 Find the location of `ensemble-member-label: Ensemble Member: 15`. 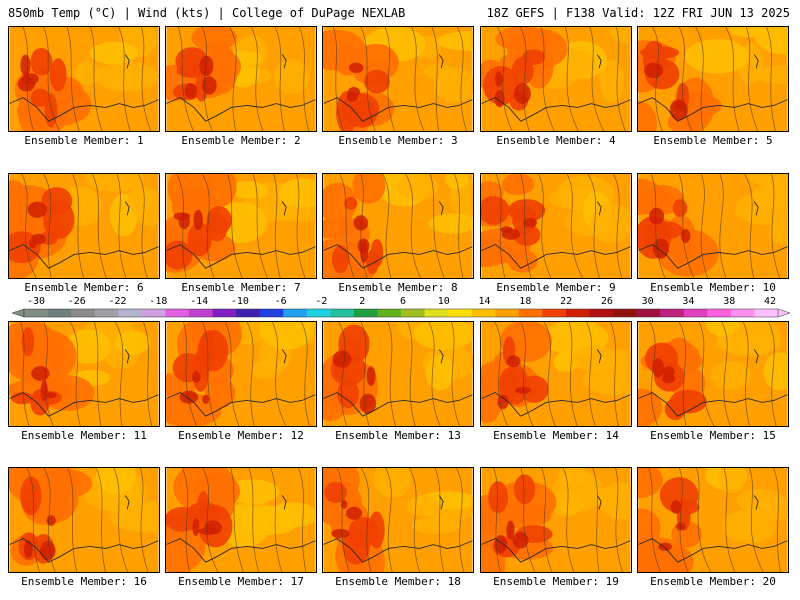

ensemble-member-label: Ensemble Member: 15 is located at coordinates (713, 435).